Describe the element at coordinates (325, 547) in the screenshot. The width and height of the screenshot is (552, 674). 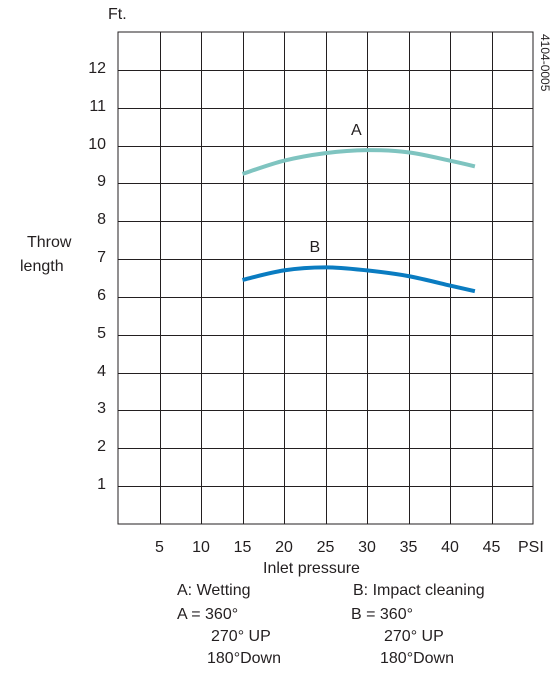
I see `x-tick-label: 25` at that location.